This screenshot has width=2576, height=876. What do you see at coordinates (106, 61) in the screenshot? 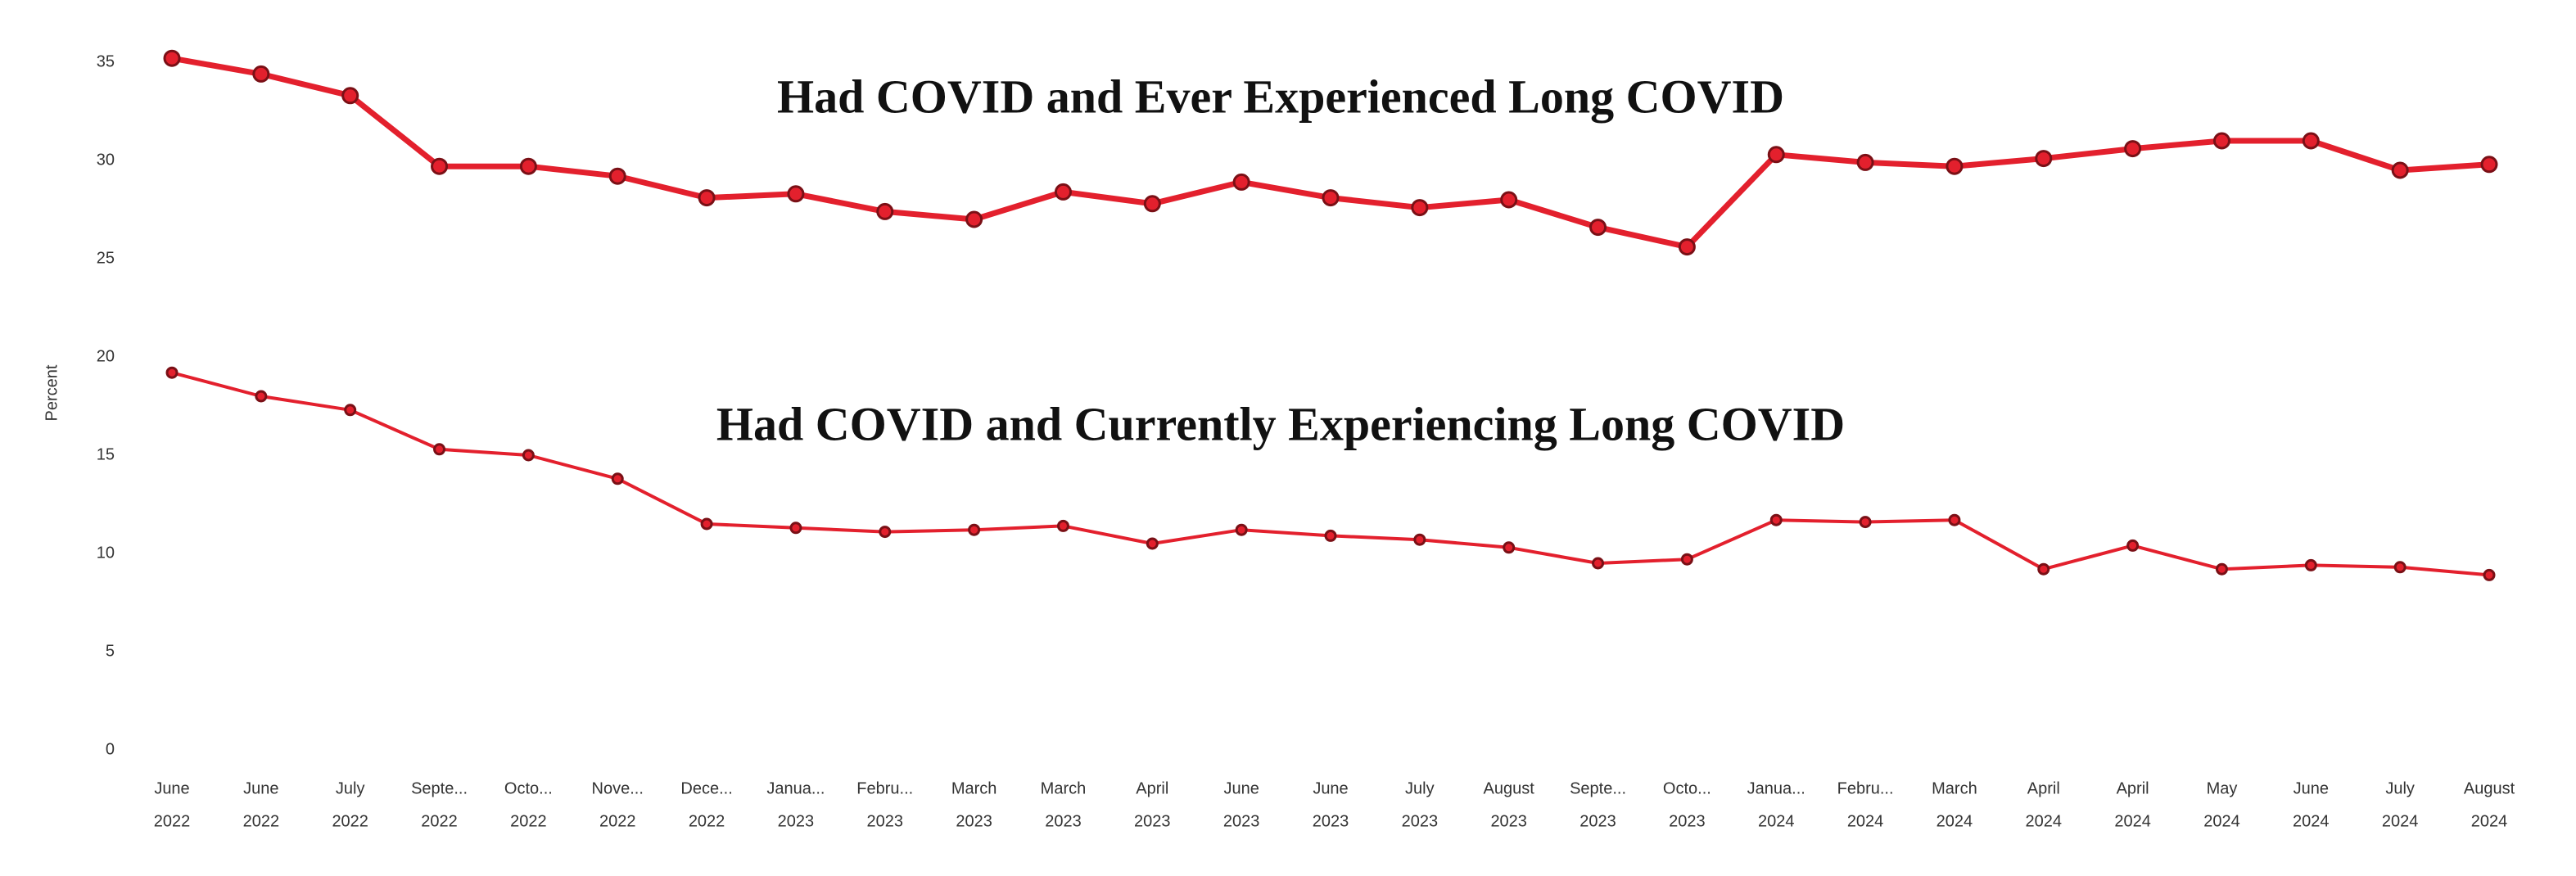
I see `y-tick-label: 35` at bounding box center [106, 61].